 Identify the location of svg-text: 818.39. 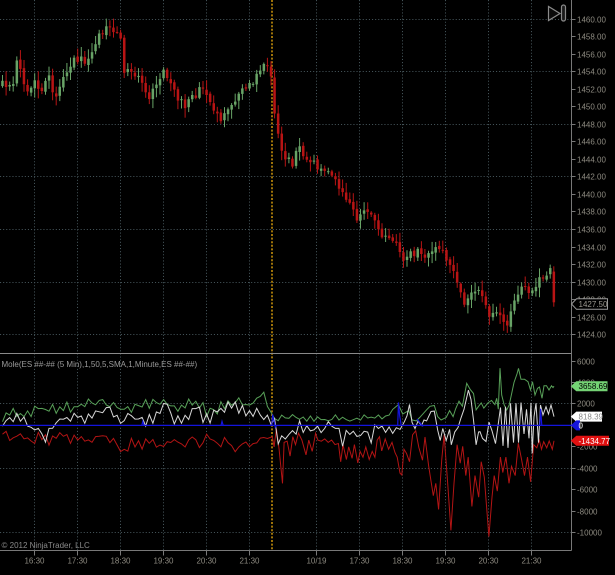
(591, 417).